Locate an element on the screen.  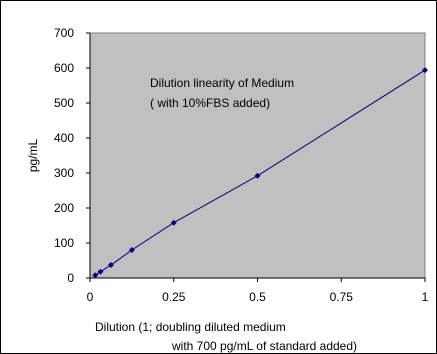
x-tick-label: 0.75 is located at coordinates (342, 297).